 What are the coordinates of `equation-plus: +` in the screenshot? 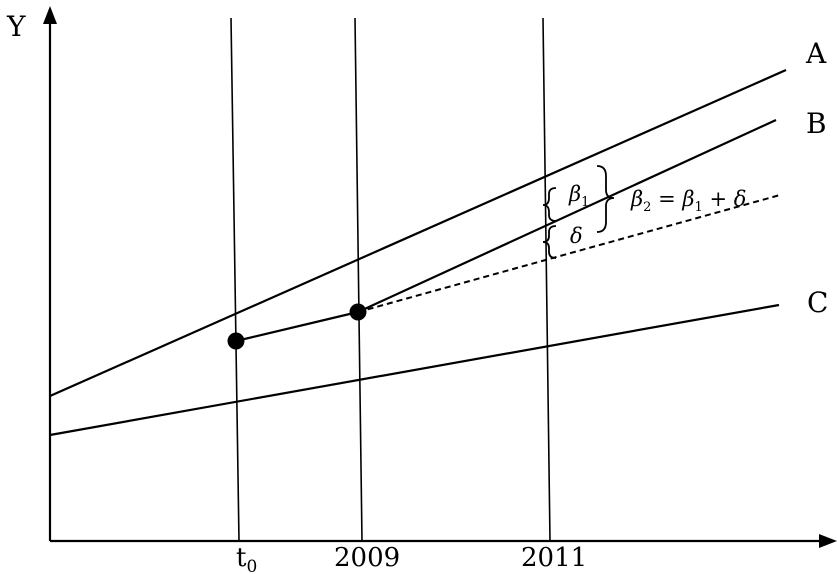 It's located at (718, 199).